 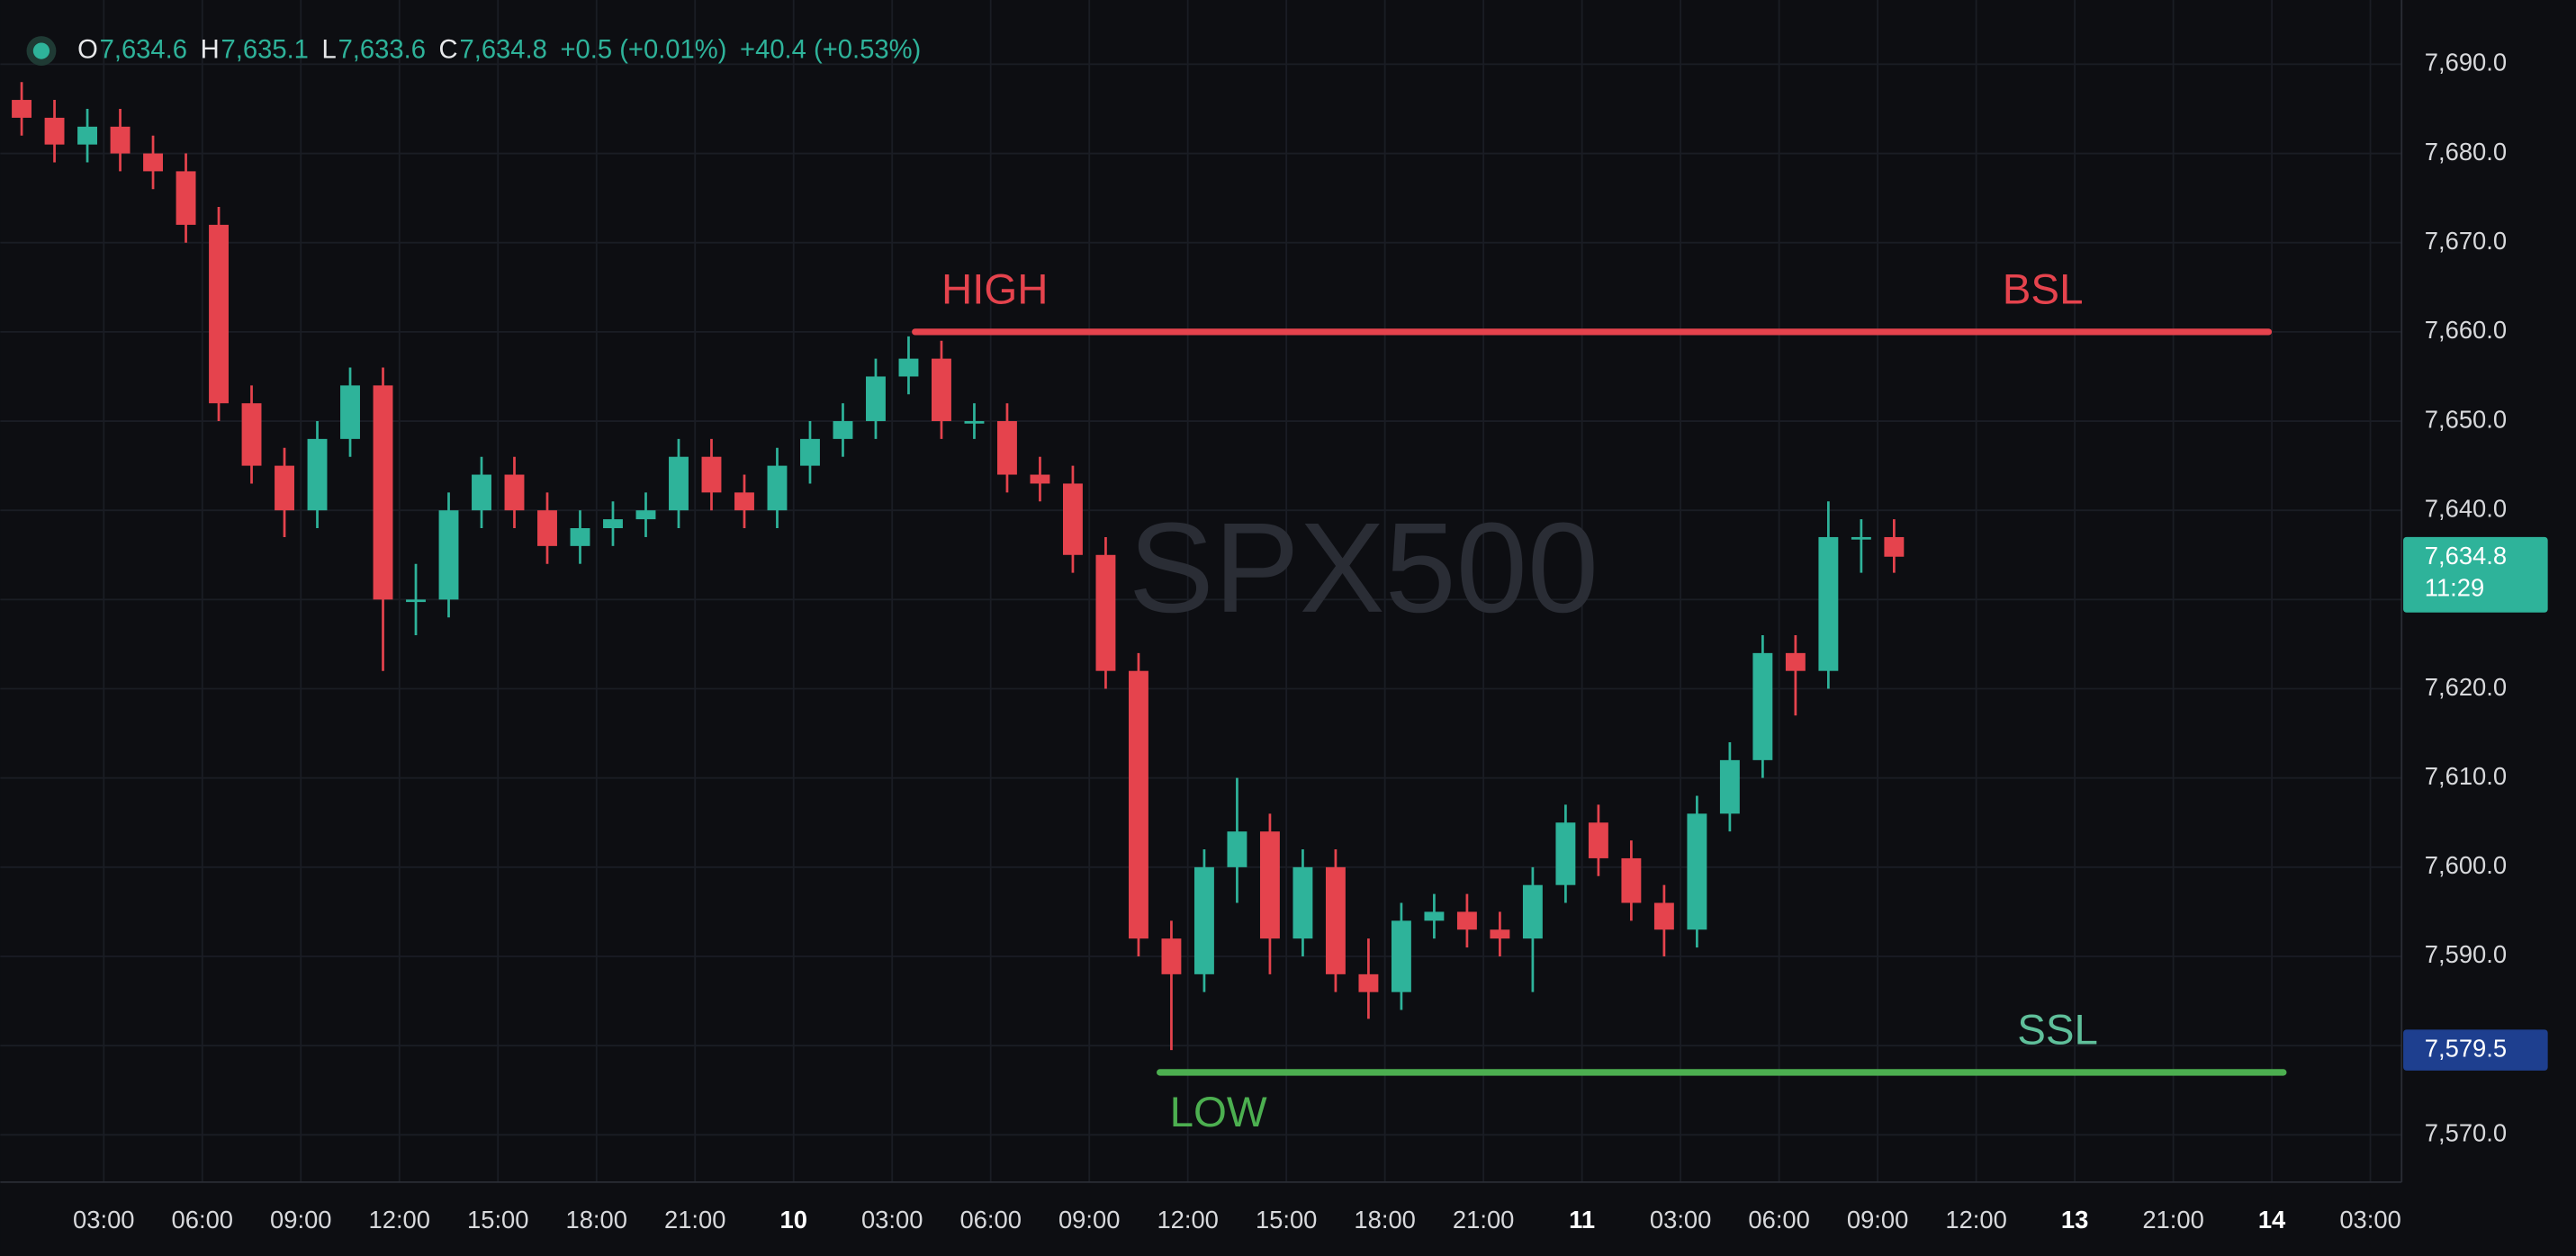 I want to click on y-tick-label: 7,650.0, so click(x=2466, y=419).